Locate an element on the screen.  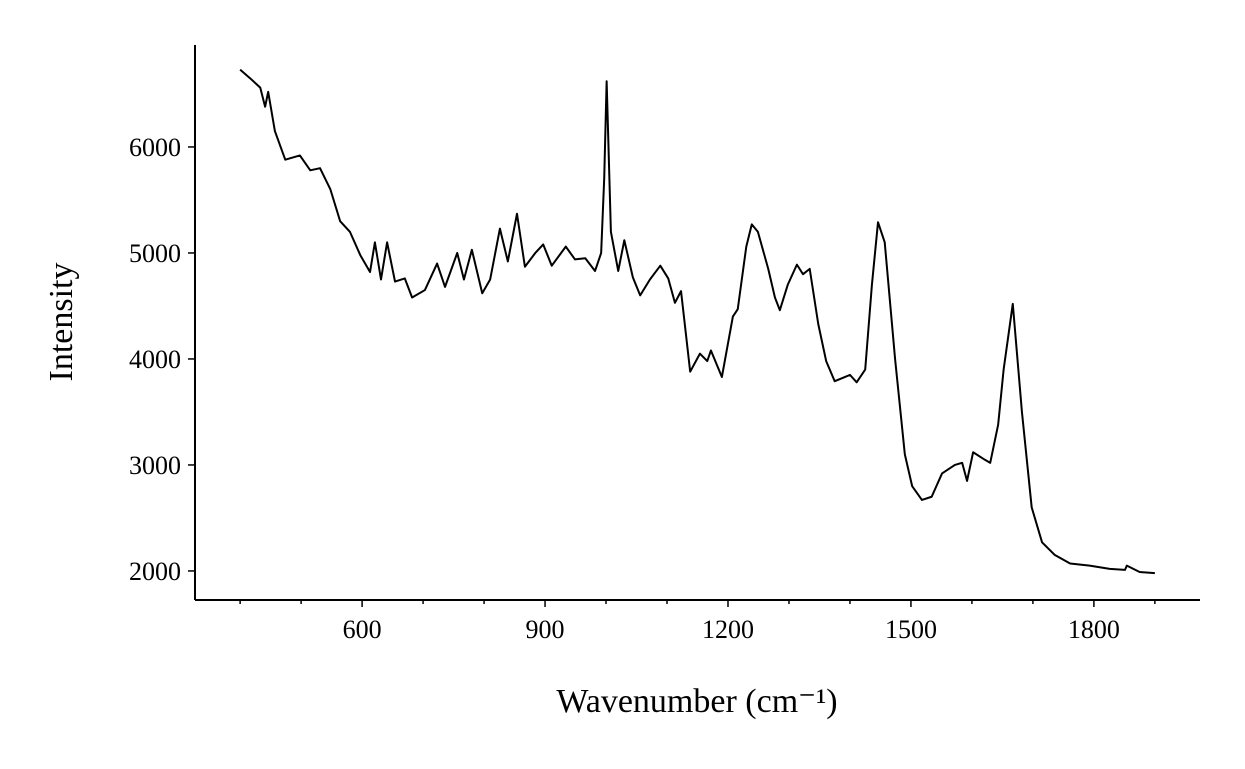
y-tick-label: 2000 is located at coordinates (155, 571).